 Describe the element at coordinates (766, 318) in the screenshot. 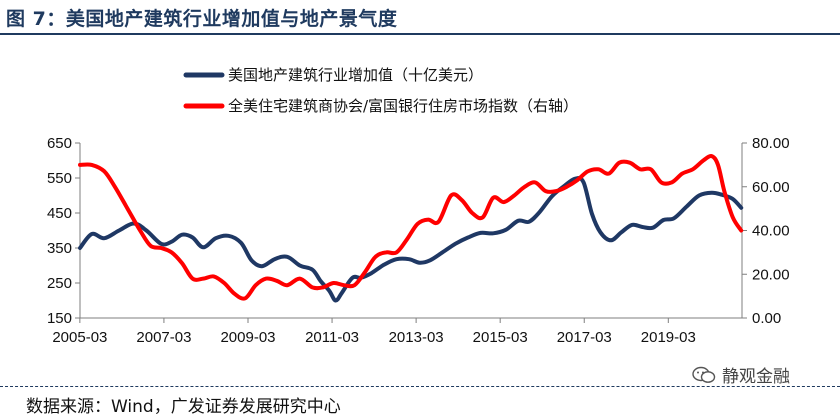

I see `right-y-tick-label: 0.00` at that location.